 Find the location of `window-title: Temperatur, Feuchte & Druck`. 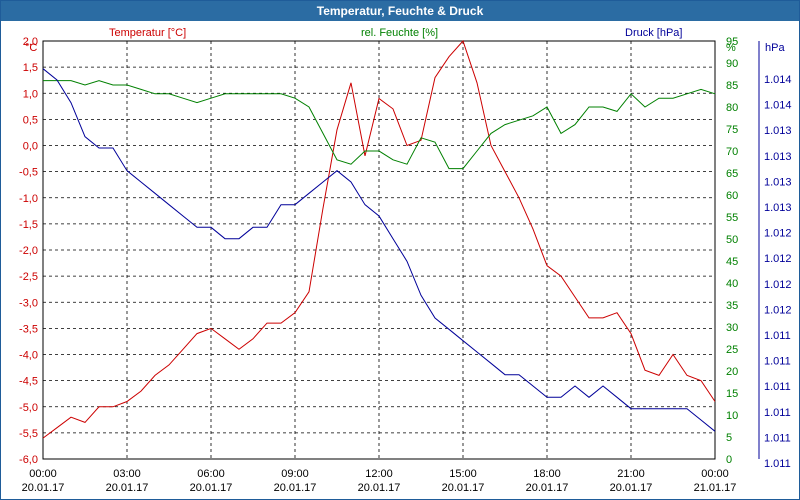

window-title: Temperatur, Feuchte & Druck is located at coordinates (400, 11).